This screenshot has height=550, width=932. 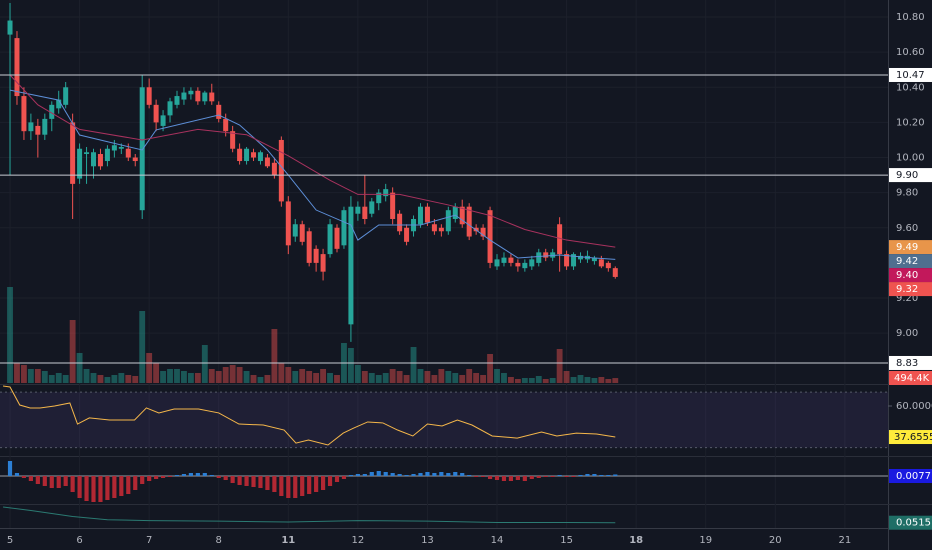 I want to click on x-tick-label: 6, so click(x=79, y=540).